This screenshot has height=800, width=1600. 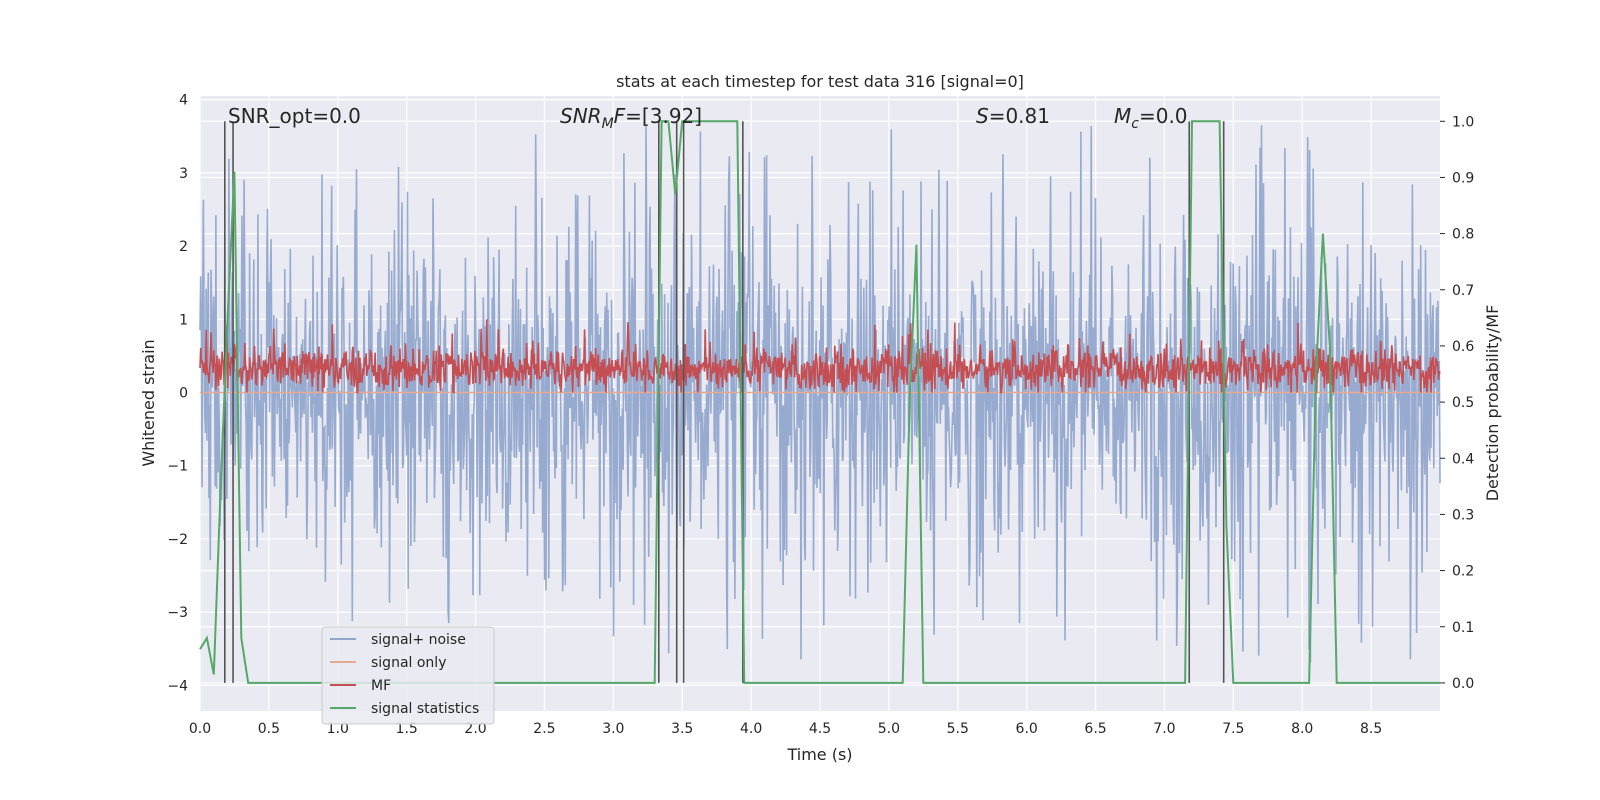 I want to click on mf-line, so click(x=820, y=356).